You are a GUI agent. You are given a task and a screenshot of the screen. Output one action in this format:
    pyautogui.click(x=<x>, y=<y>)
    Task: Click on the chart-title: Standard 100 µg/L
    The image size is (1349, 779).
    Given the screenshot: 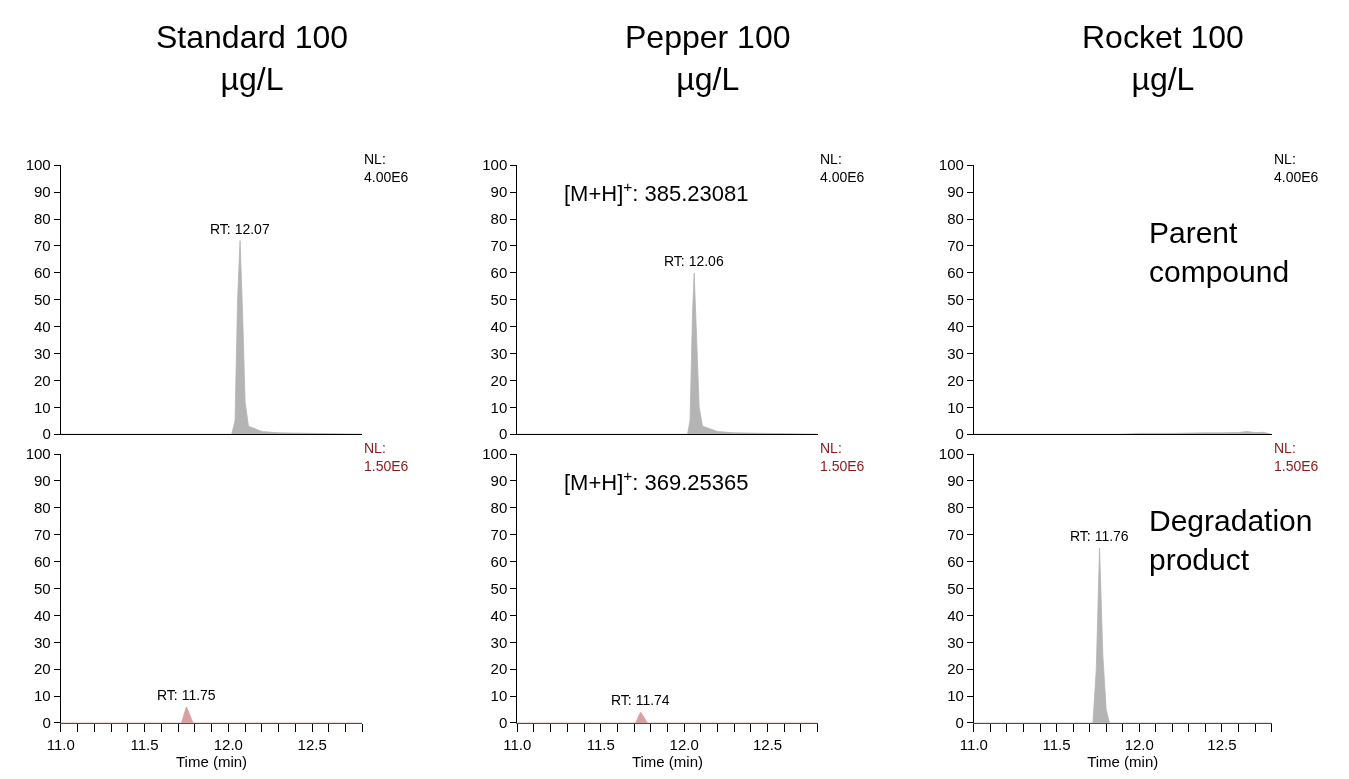 What is the action you would take?
    pyautogui.click(x=252, y=58)
    